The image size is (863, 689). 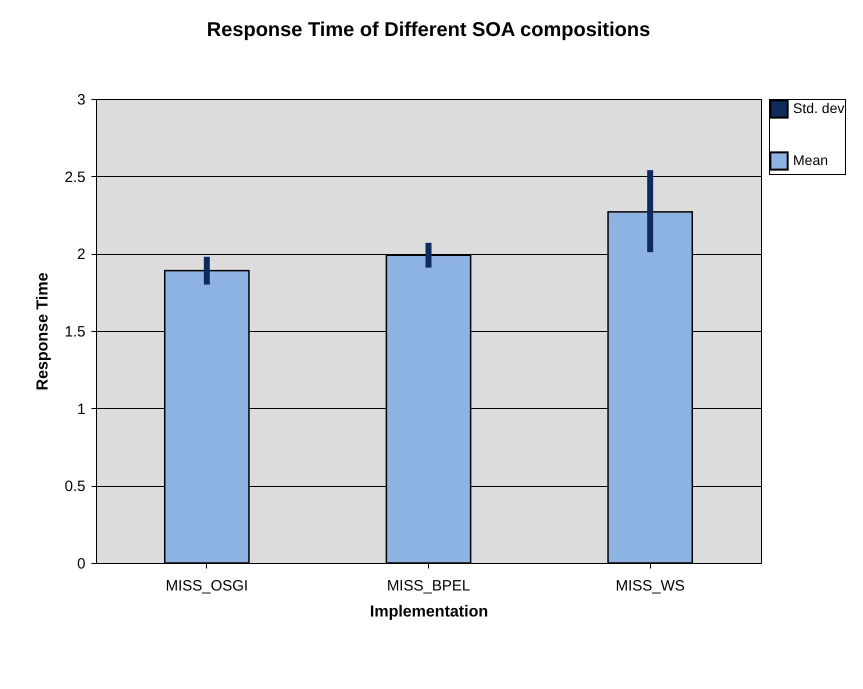 What do you see at coordinates (428, 30) in the screenshot?
I see `chart-title: Response Time of Different SOA compositions` at bounding box center [428, 30].